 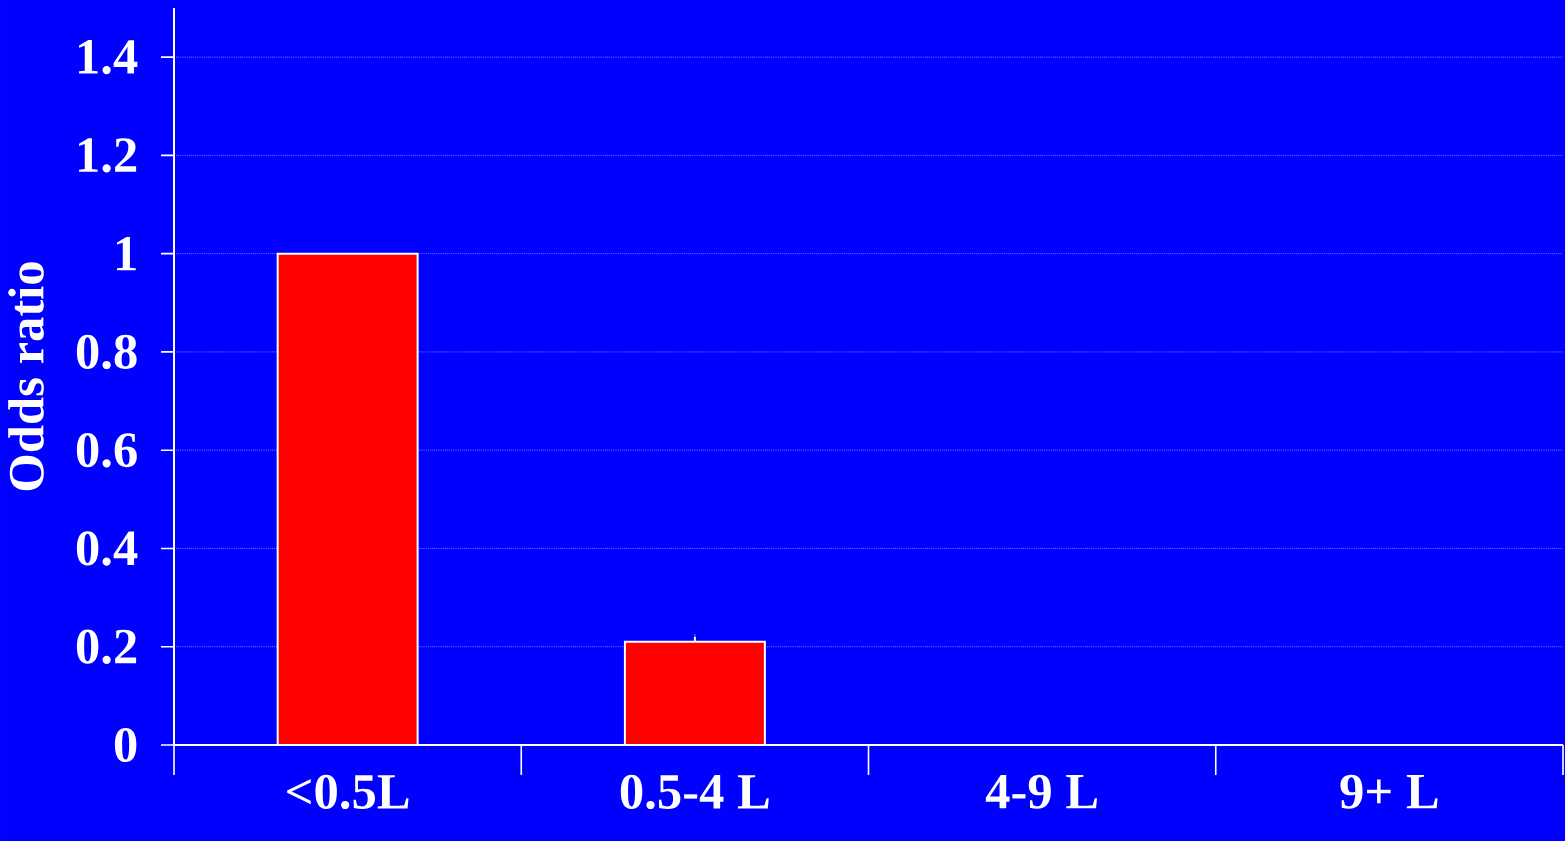 I want to click on y-tick-label: 0.2, so click(x=106, y=646).